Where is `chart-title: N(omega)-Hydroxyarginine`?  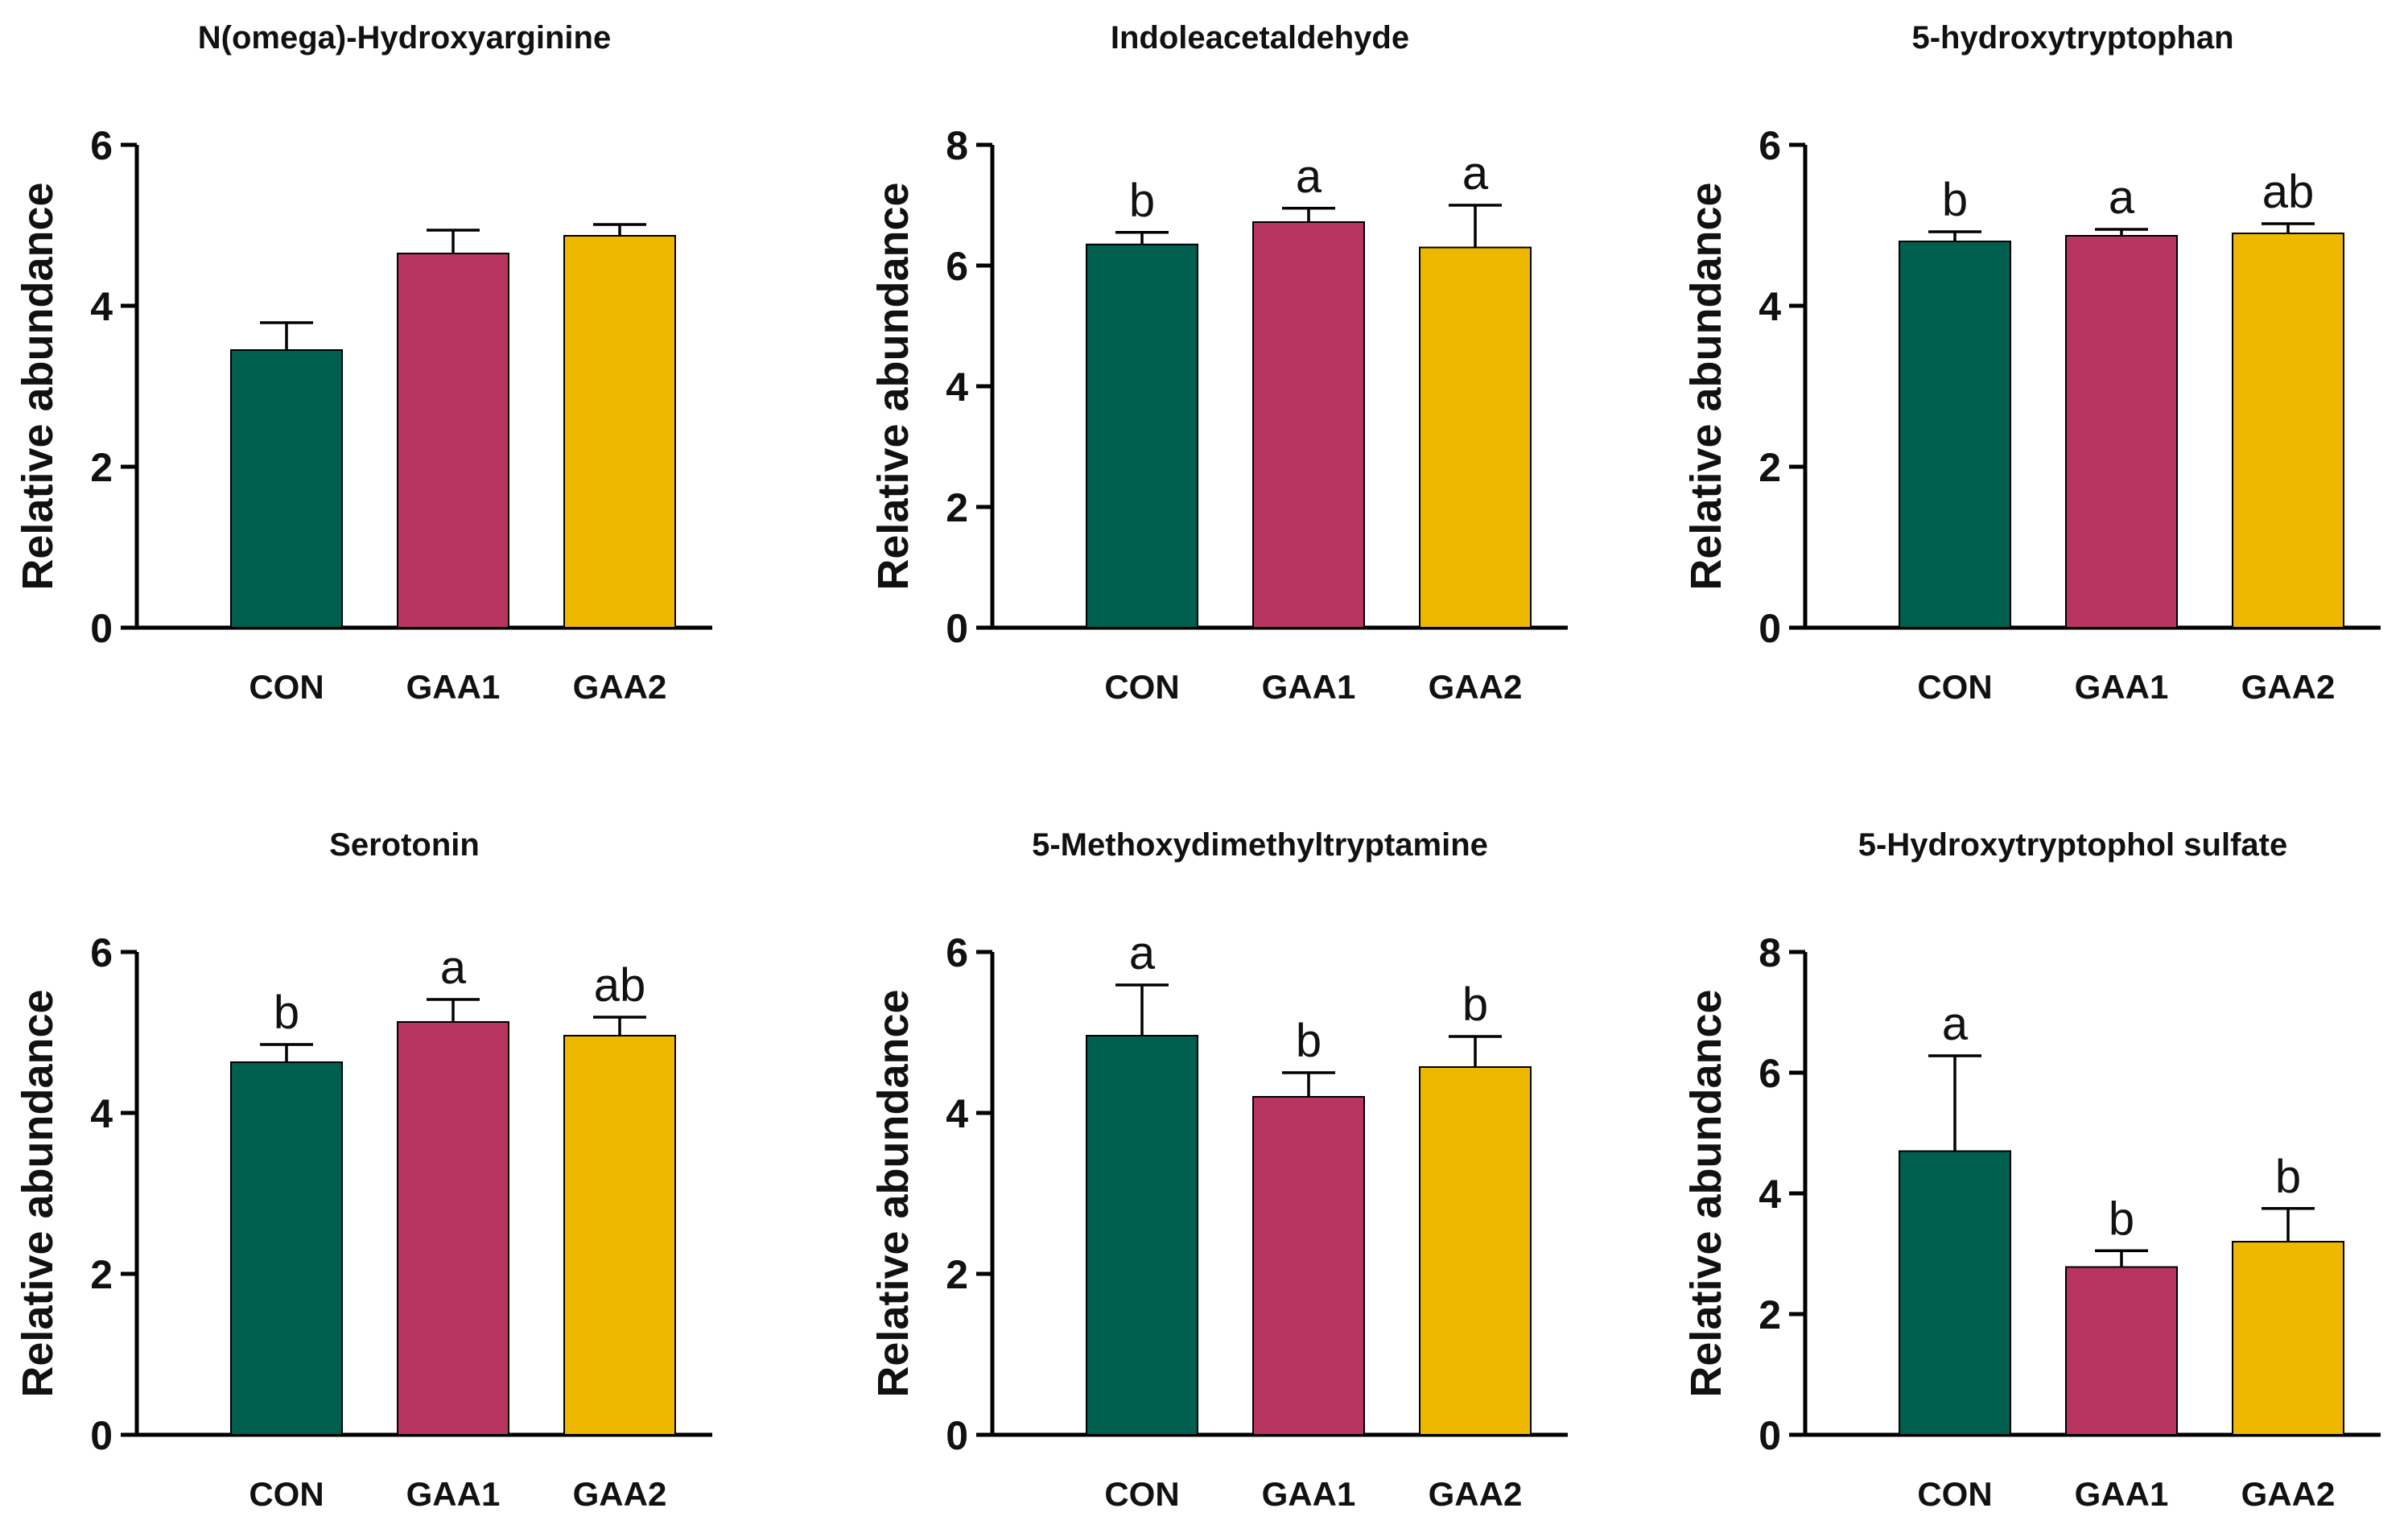 chart-title: N(omega)-Hydroxyarginine is located at coordinates (404, 38).